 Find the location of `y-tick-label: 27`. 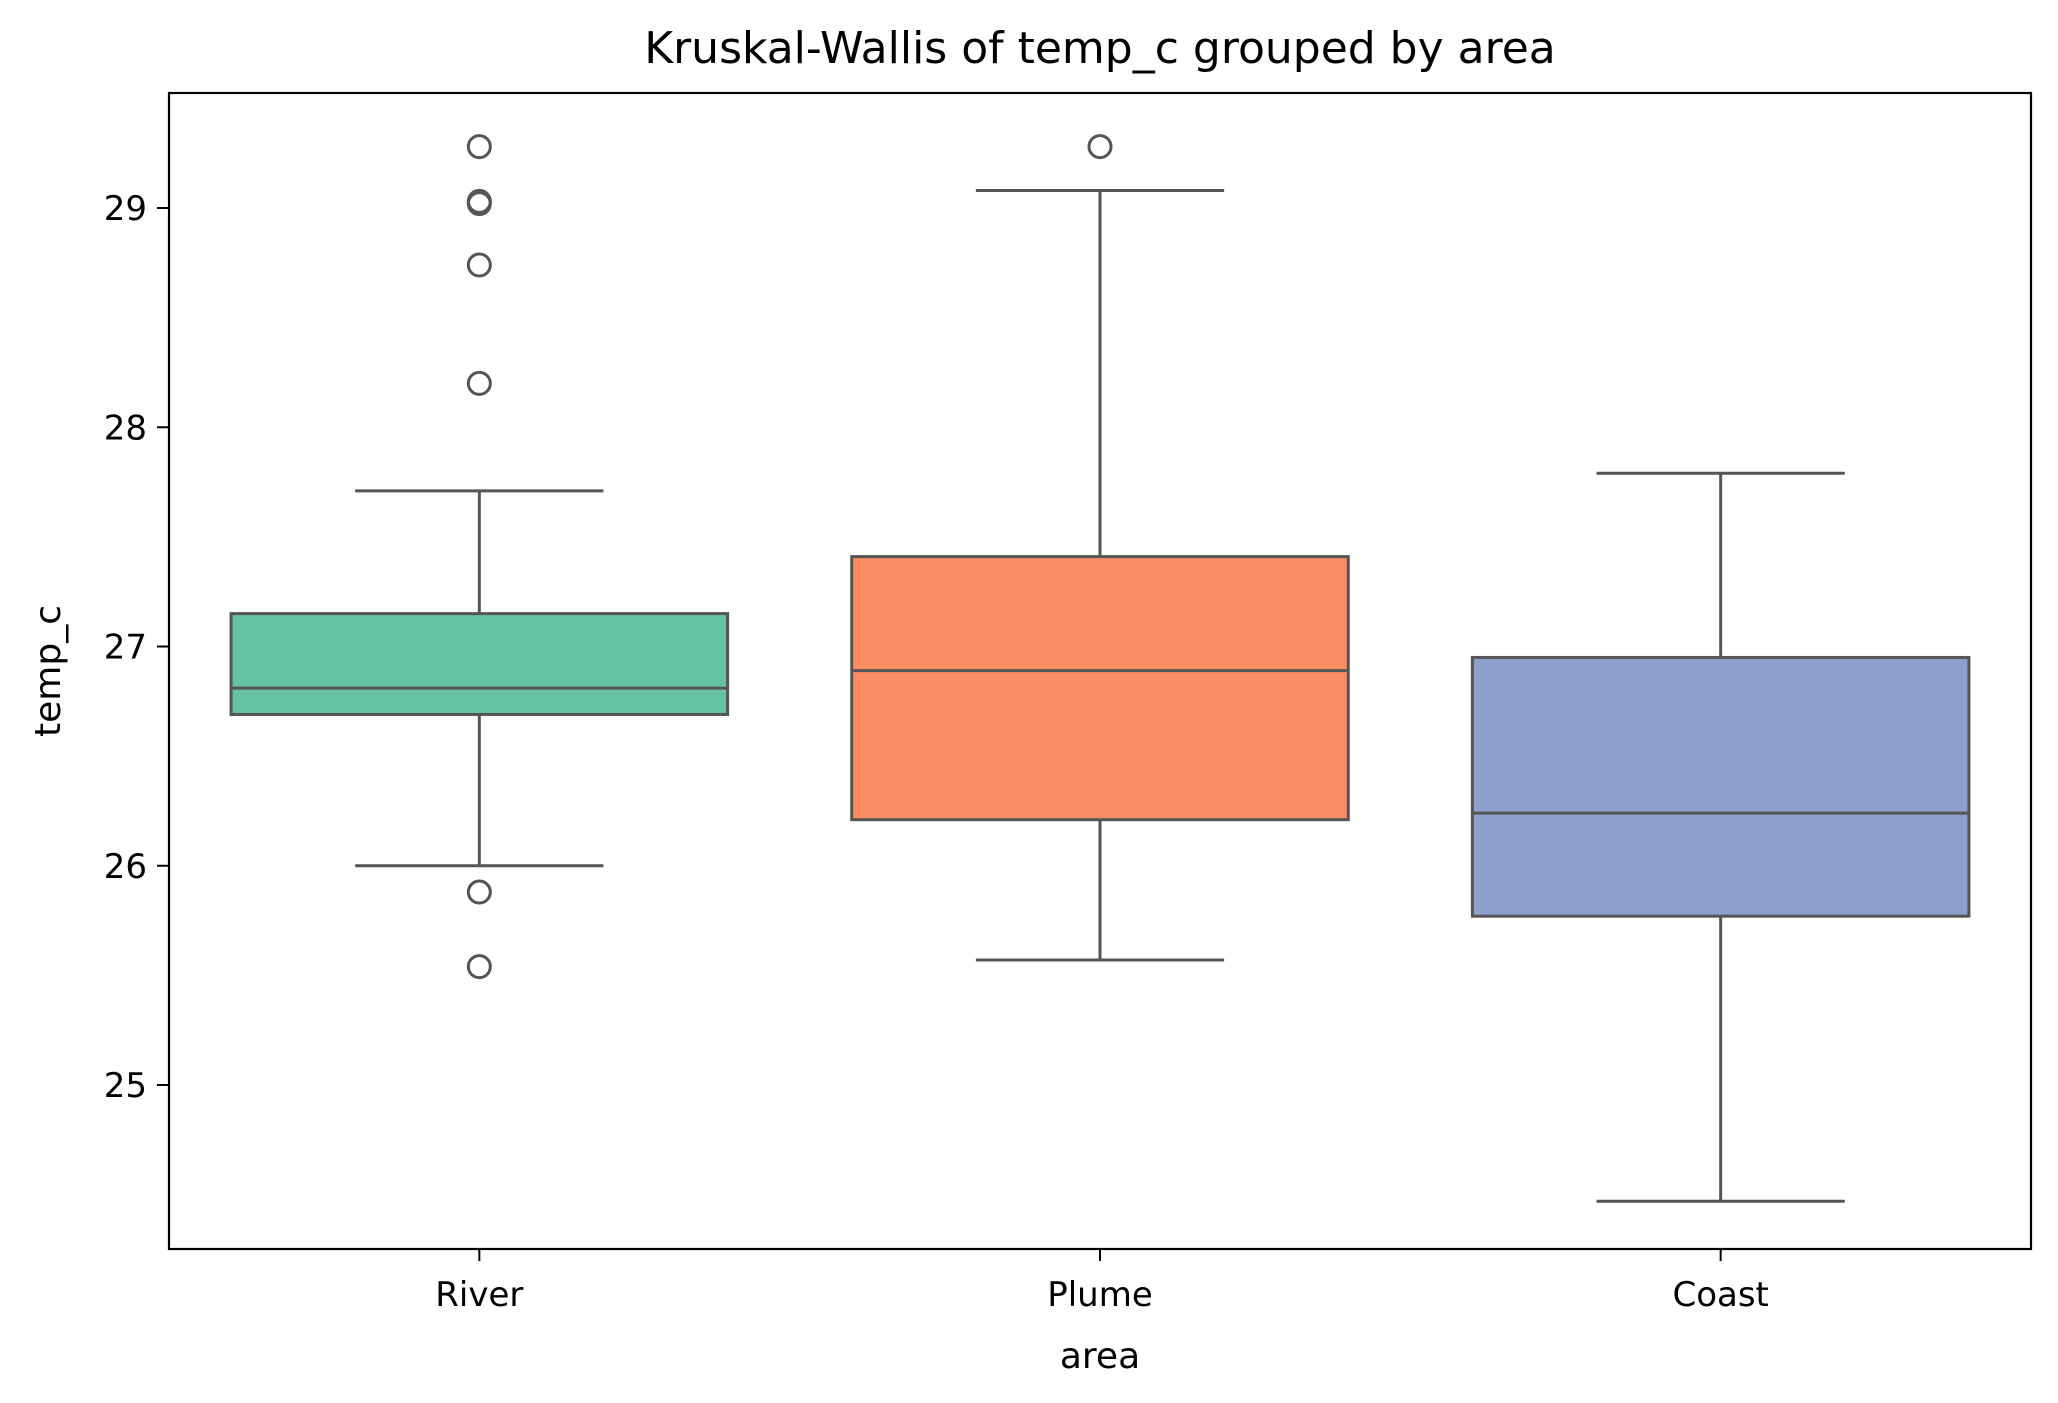

y-tick-label: 27 is located at coordinates (125, 648).